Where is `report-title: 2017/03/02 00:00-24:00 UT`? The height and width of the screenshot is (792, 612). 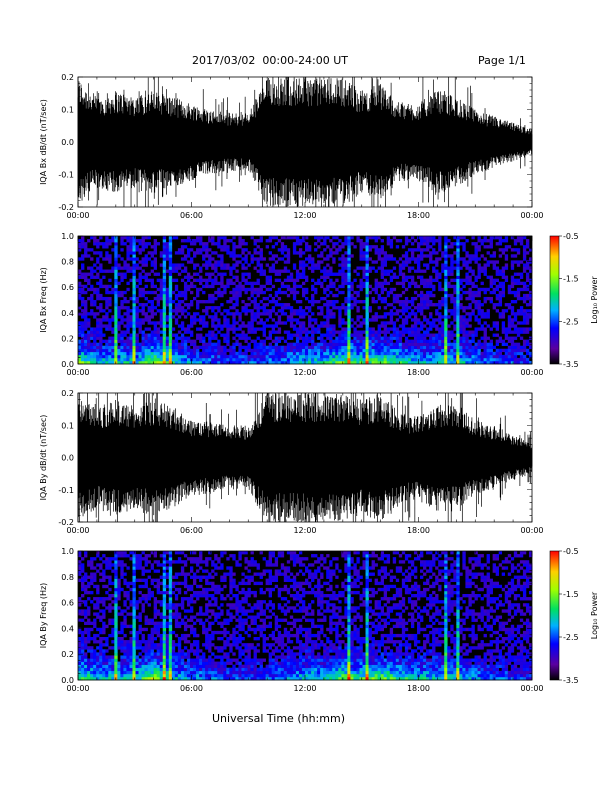 report-title: 2017/03/02 00:00-24:00 UT is located at coordinates (270, 60).